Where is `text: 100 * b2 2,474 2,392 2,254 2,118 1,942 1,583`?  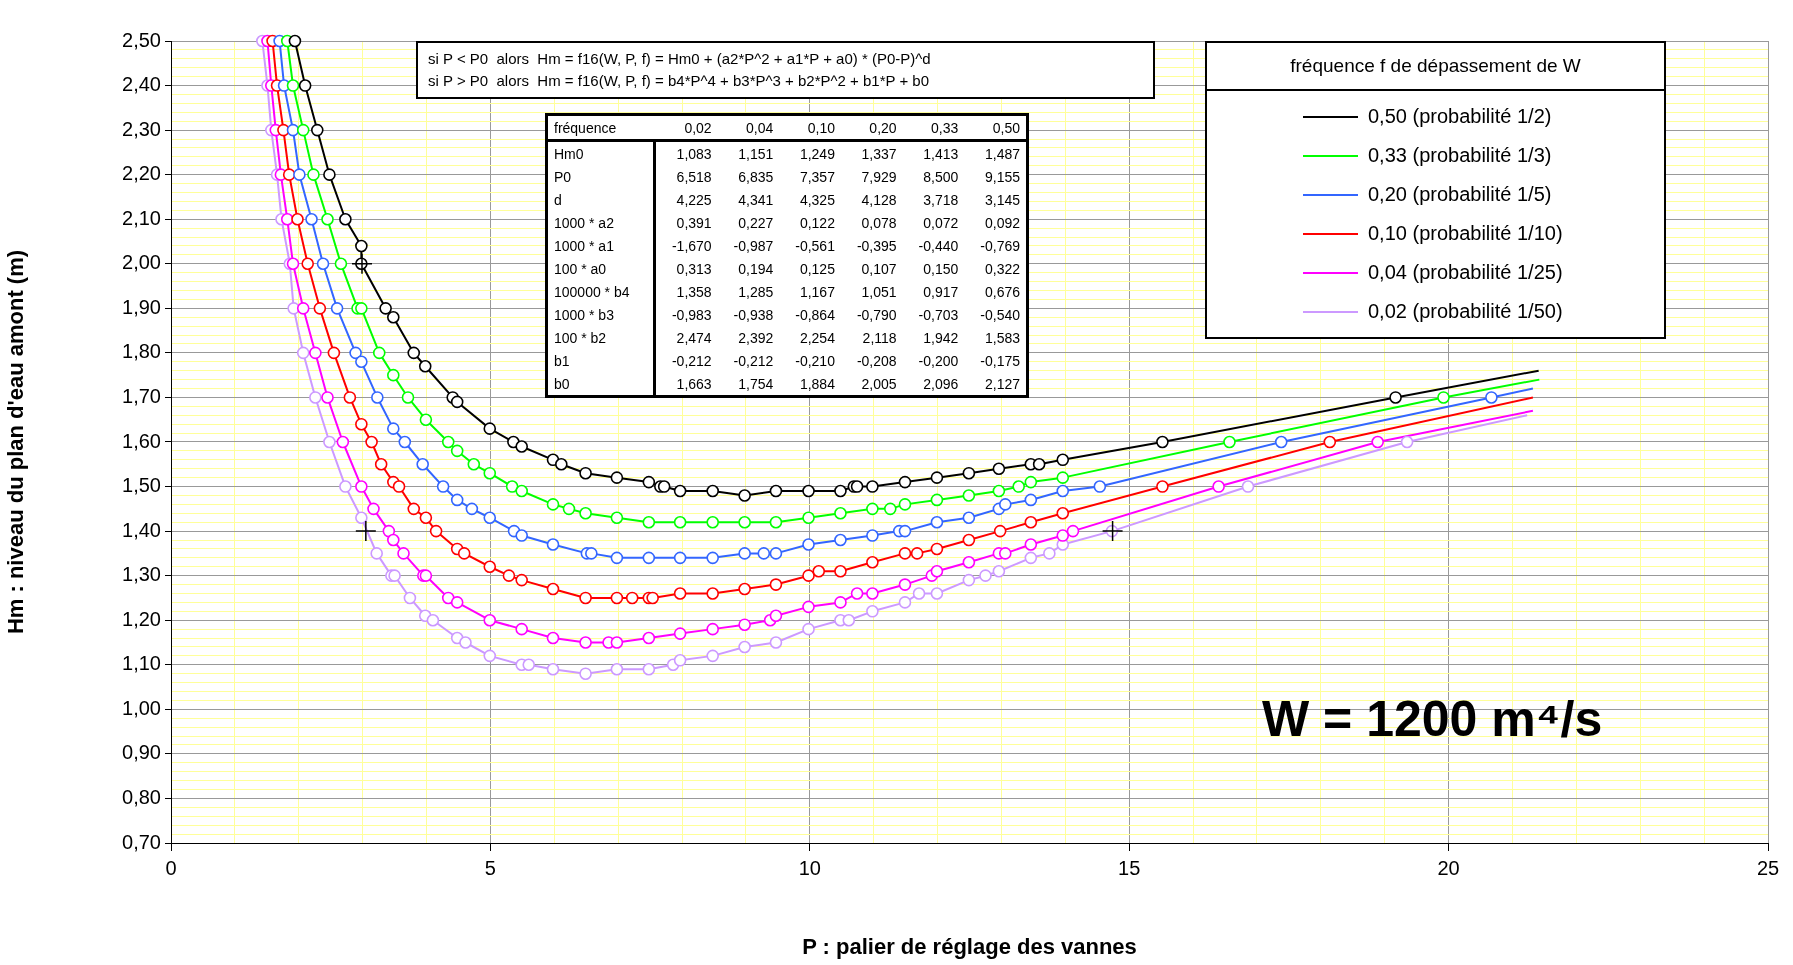 text: 100 * b2 2,474 2,392 2,254 2,118 1,942 1,583 is located at coordinates (787, 337).